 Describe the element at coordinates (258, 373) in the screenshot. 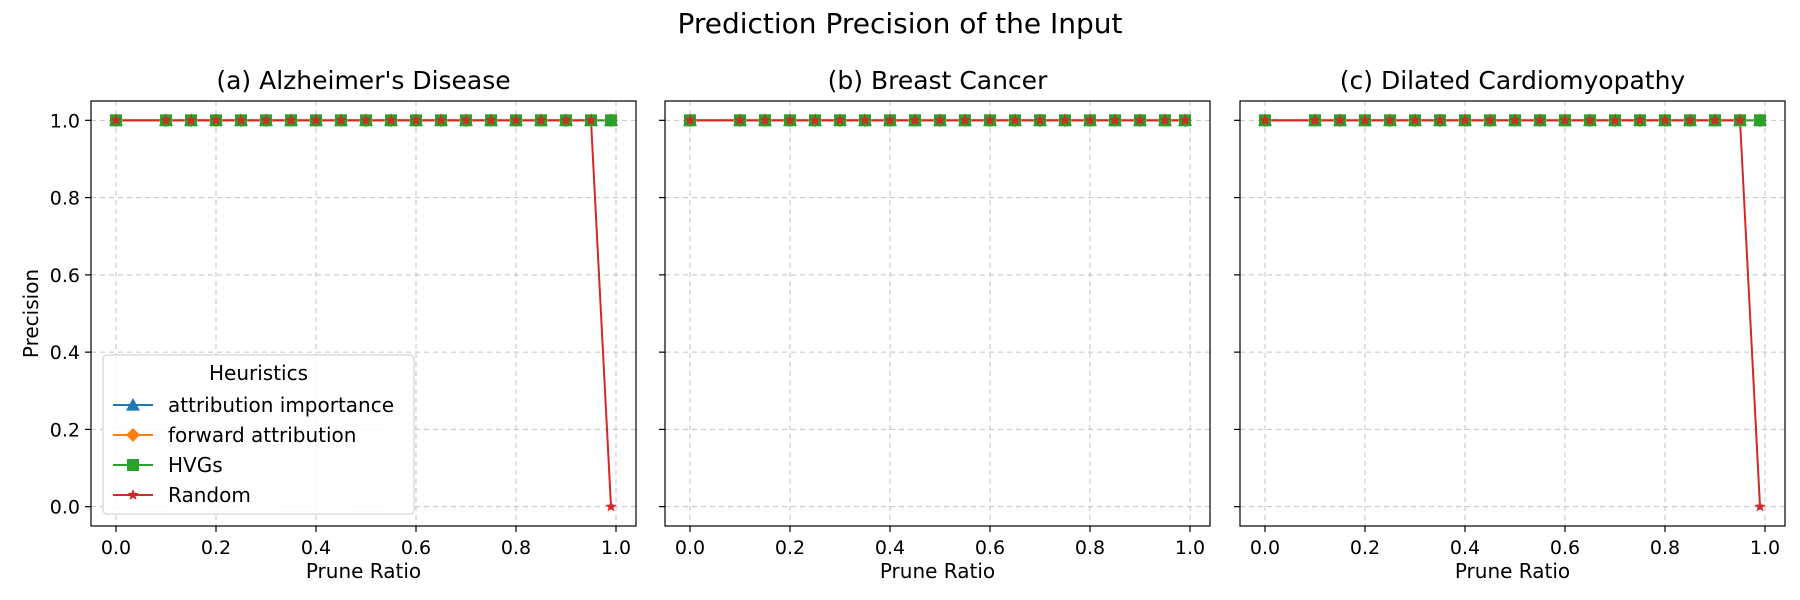

I see `legend-title: Heuristics` at that location.